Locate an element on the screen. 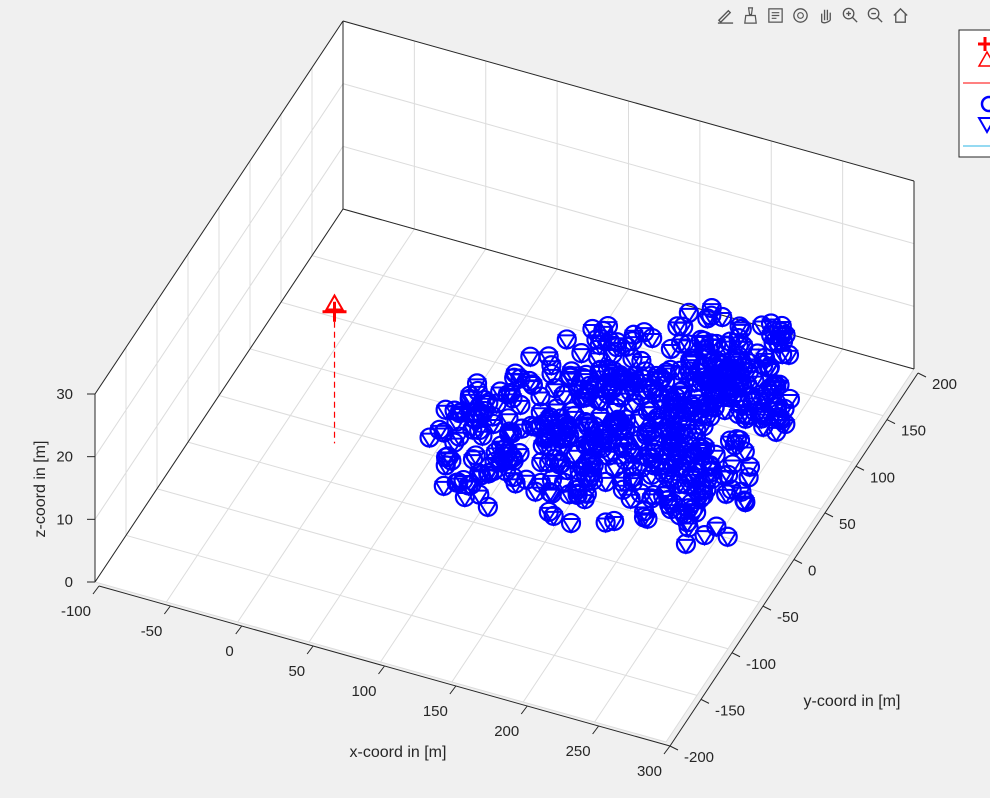 Image resolution: width=990 pixels, height=798 pixels. brush-data-icon is located at coordinates (750, 15).